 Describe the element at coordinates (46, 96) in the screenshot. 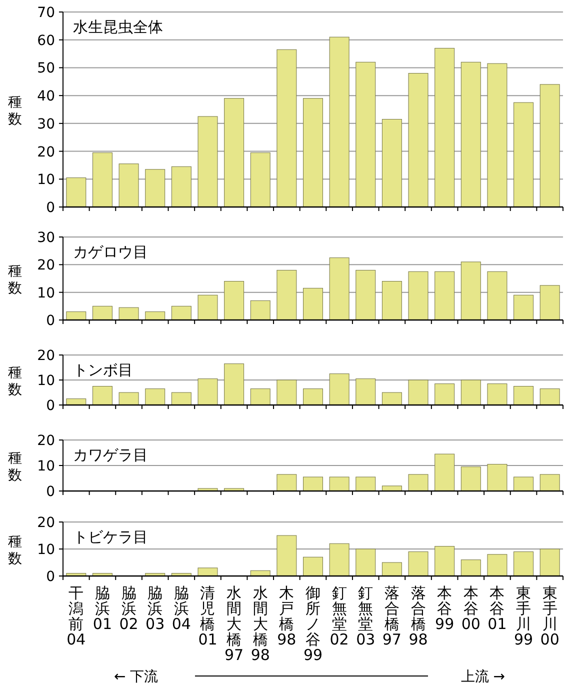

I see `y-tick-label: 40` at that location.